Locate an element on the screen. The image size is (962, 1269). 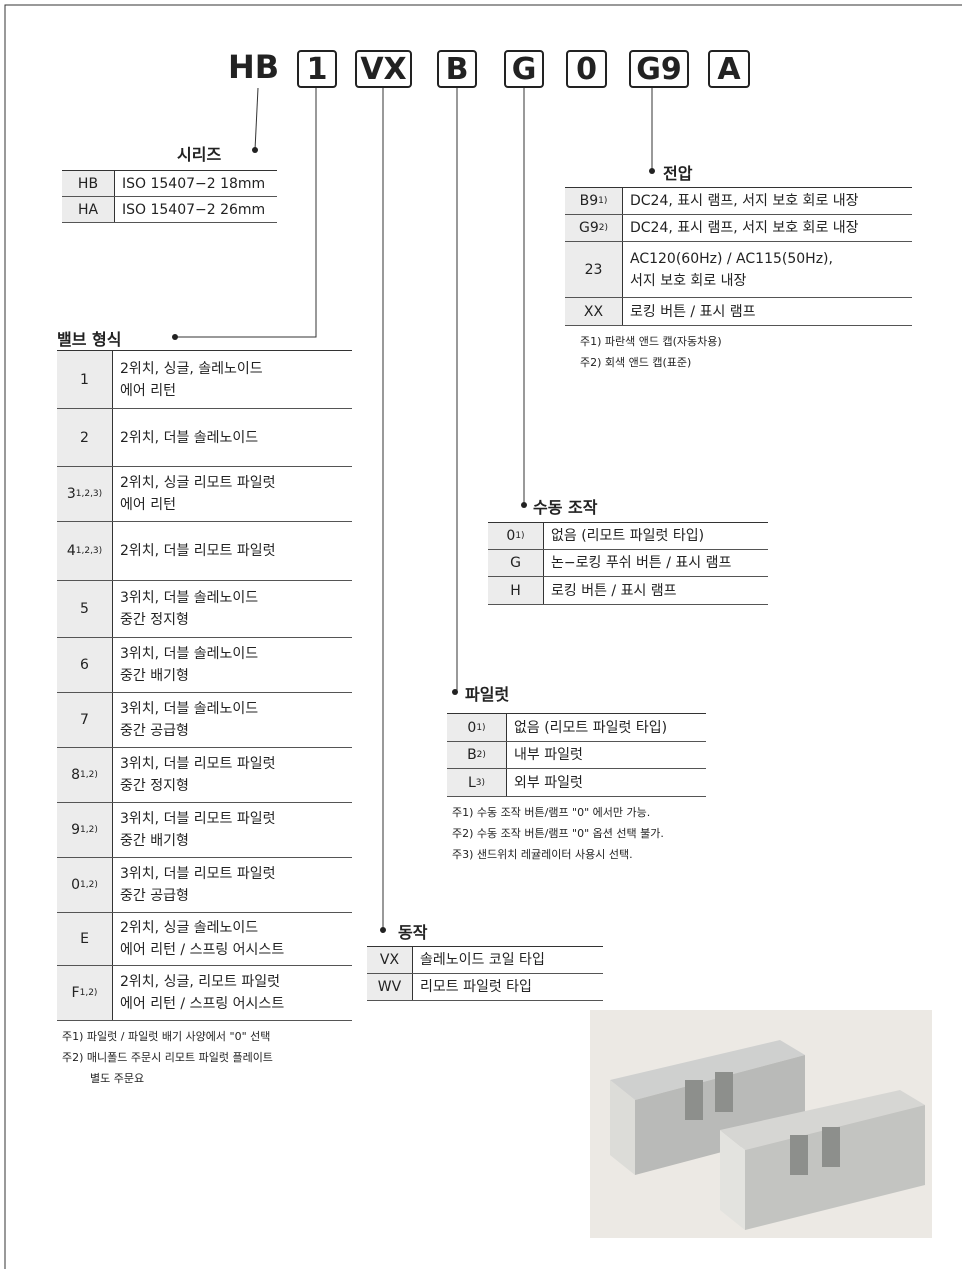
code-cell: G is located at coordinates (516, 563).